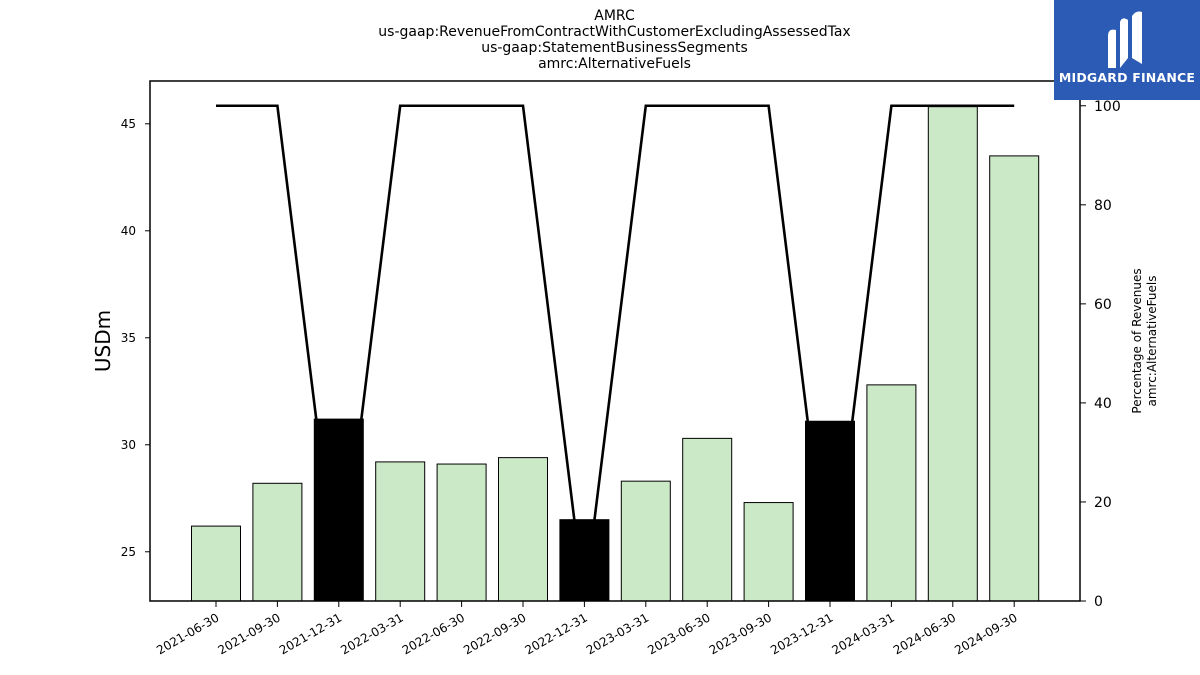 The height and width of the screenshot is (675, 1200). Describe the element at coordinates (985, 633) in the screenshot. I see `x-tick-label: 2024-09-30` at that location.